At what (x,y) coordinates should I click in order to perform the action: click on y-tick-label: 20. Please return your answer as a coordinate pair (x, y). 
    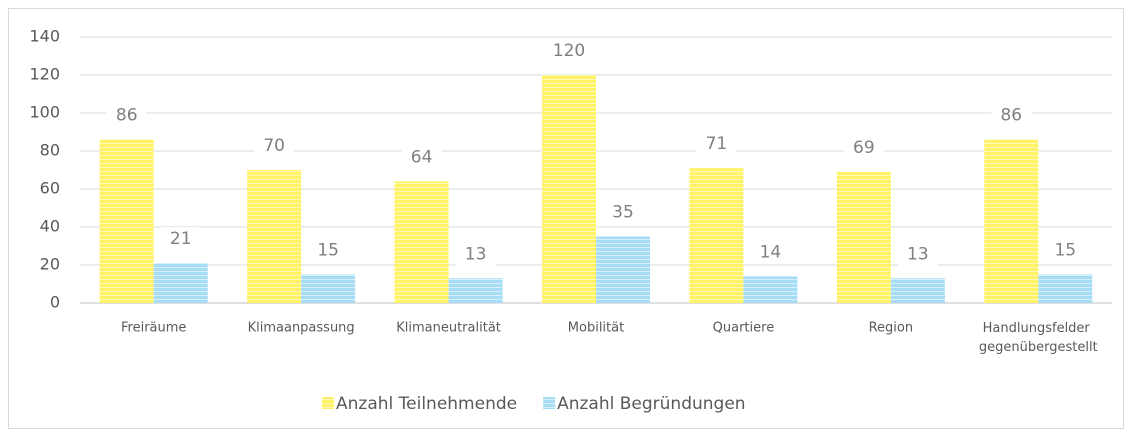
    Looking at the image, I should click on (50, 264).